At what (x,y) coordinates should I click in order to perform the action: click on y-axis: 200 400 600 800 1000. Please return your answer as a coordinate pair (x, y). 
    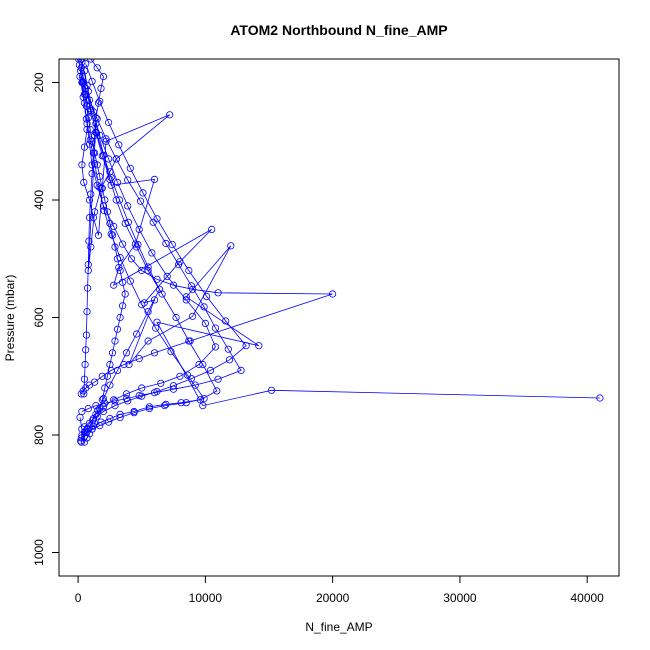
    Looking at the image, I should click on (46, 319).